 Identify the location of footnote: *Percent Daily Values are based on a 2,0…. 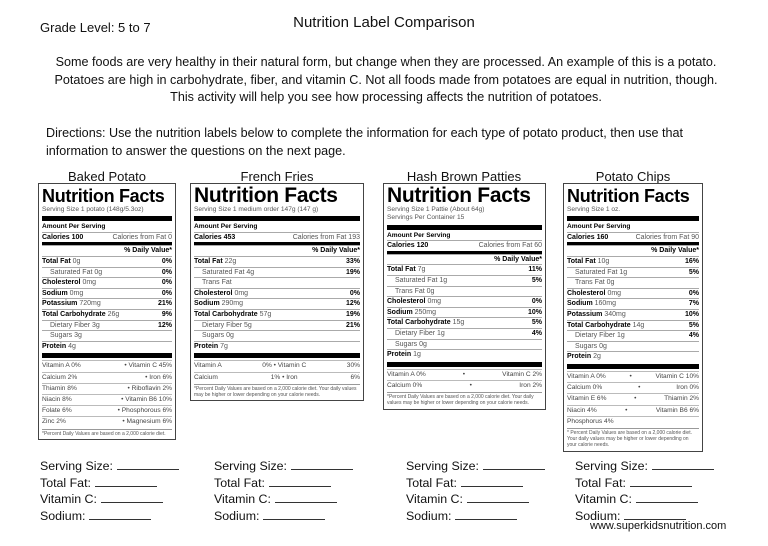
(277, 390).